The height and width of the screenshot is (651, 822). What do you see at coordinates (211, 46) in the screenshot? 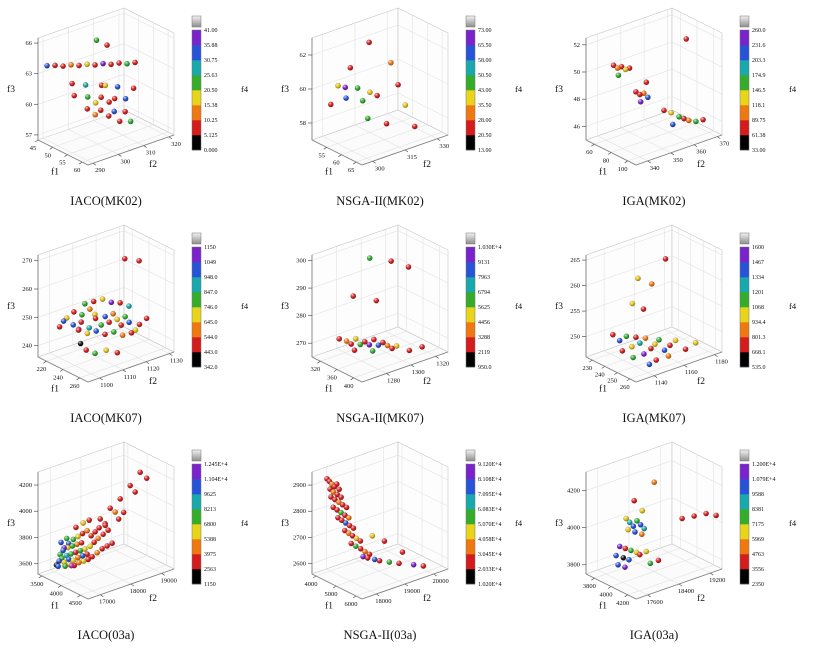
I see `svg-text: 35.88` at bounding box center [211, 46].